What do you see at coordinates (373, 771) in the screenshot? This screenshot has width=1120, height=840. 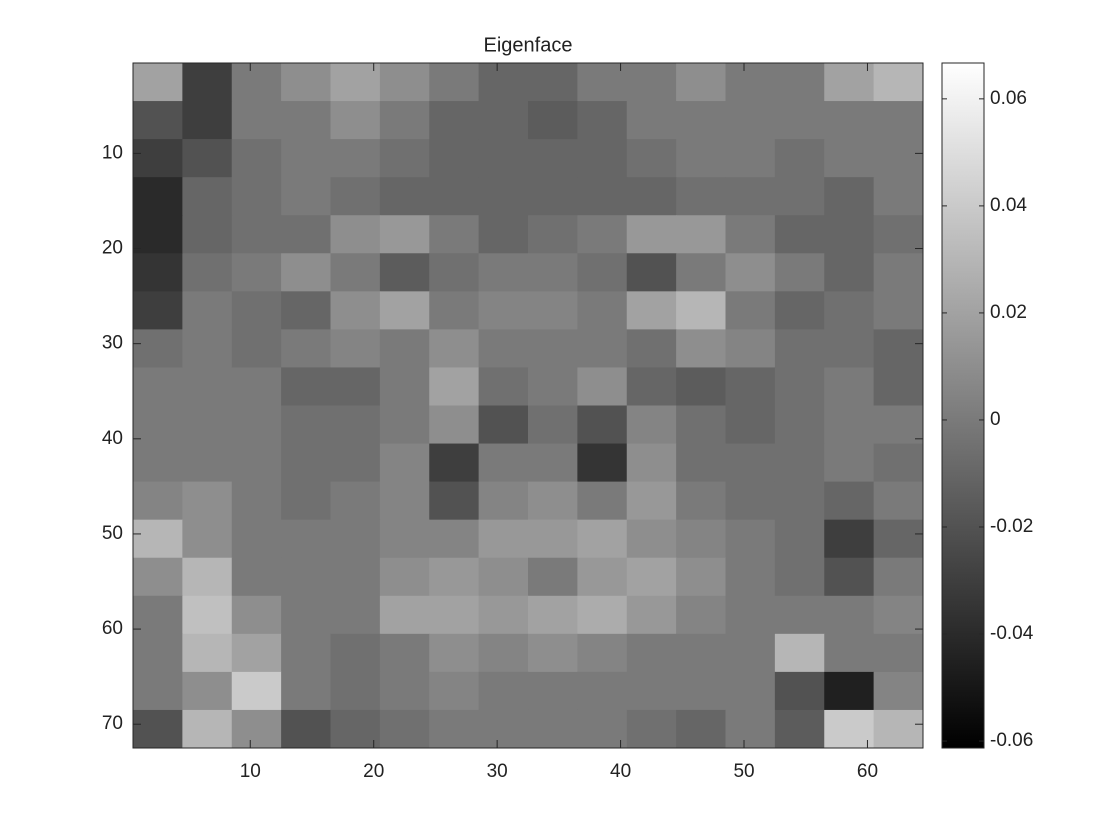 I see `x-tick-label: 20` at bounding box center [373, 771].